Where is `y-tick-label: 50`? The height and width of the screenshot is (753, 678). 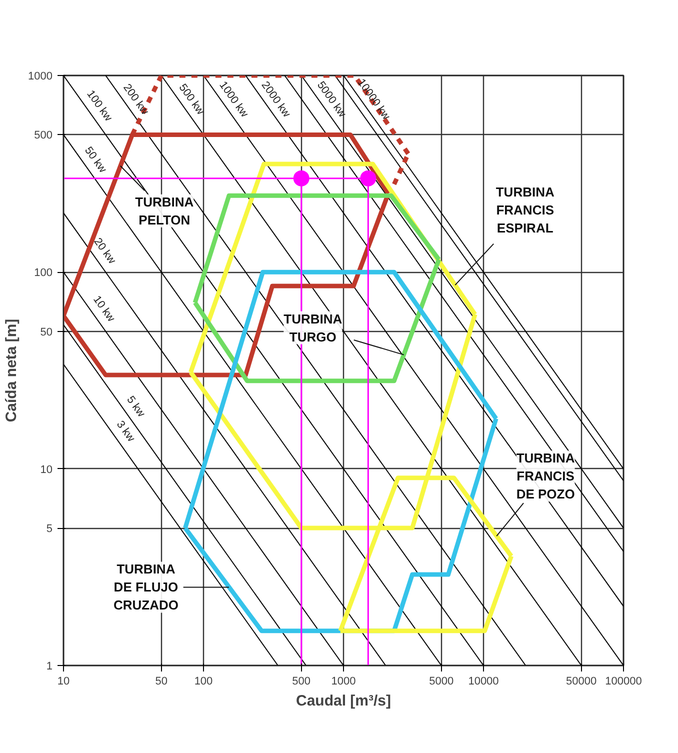 y-tick-label: 50 is located at coordinates (46, 332).